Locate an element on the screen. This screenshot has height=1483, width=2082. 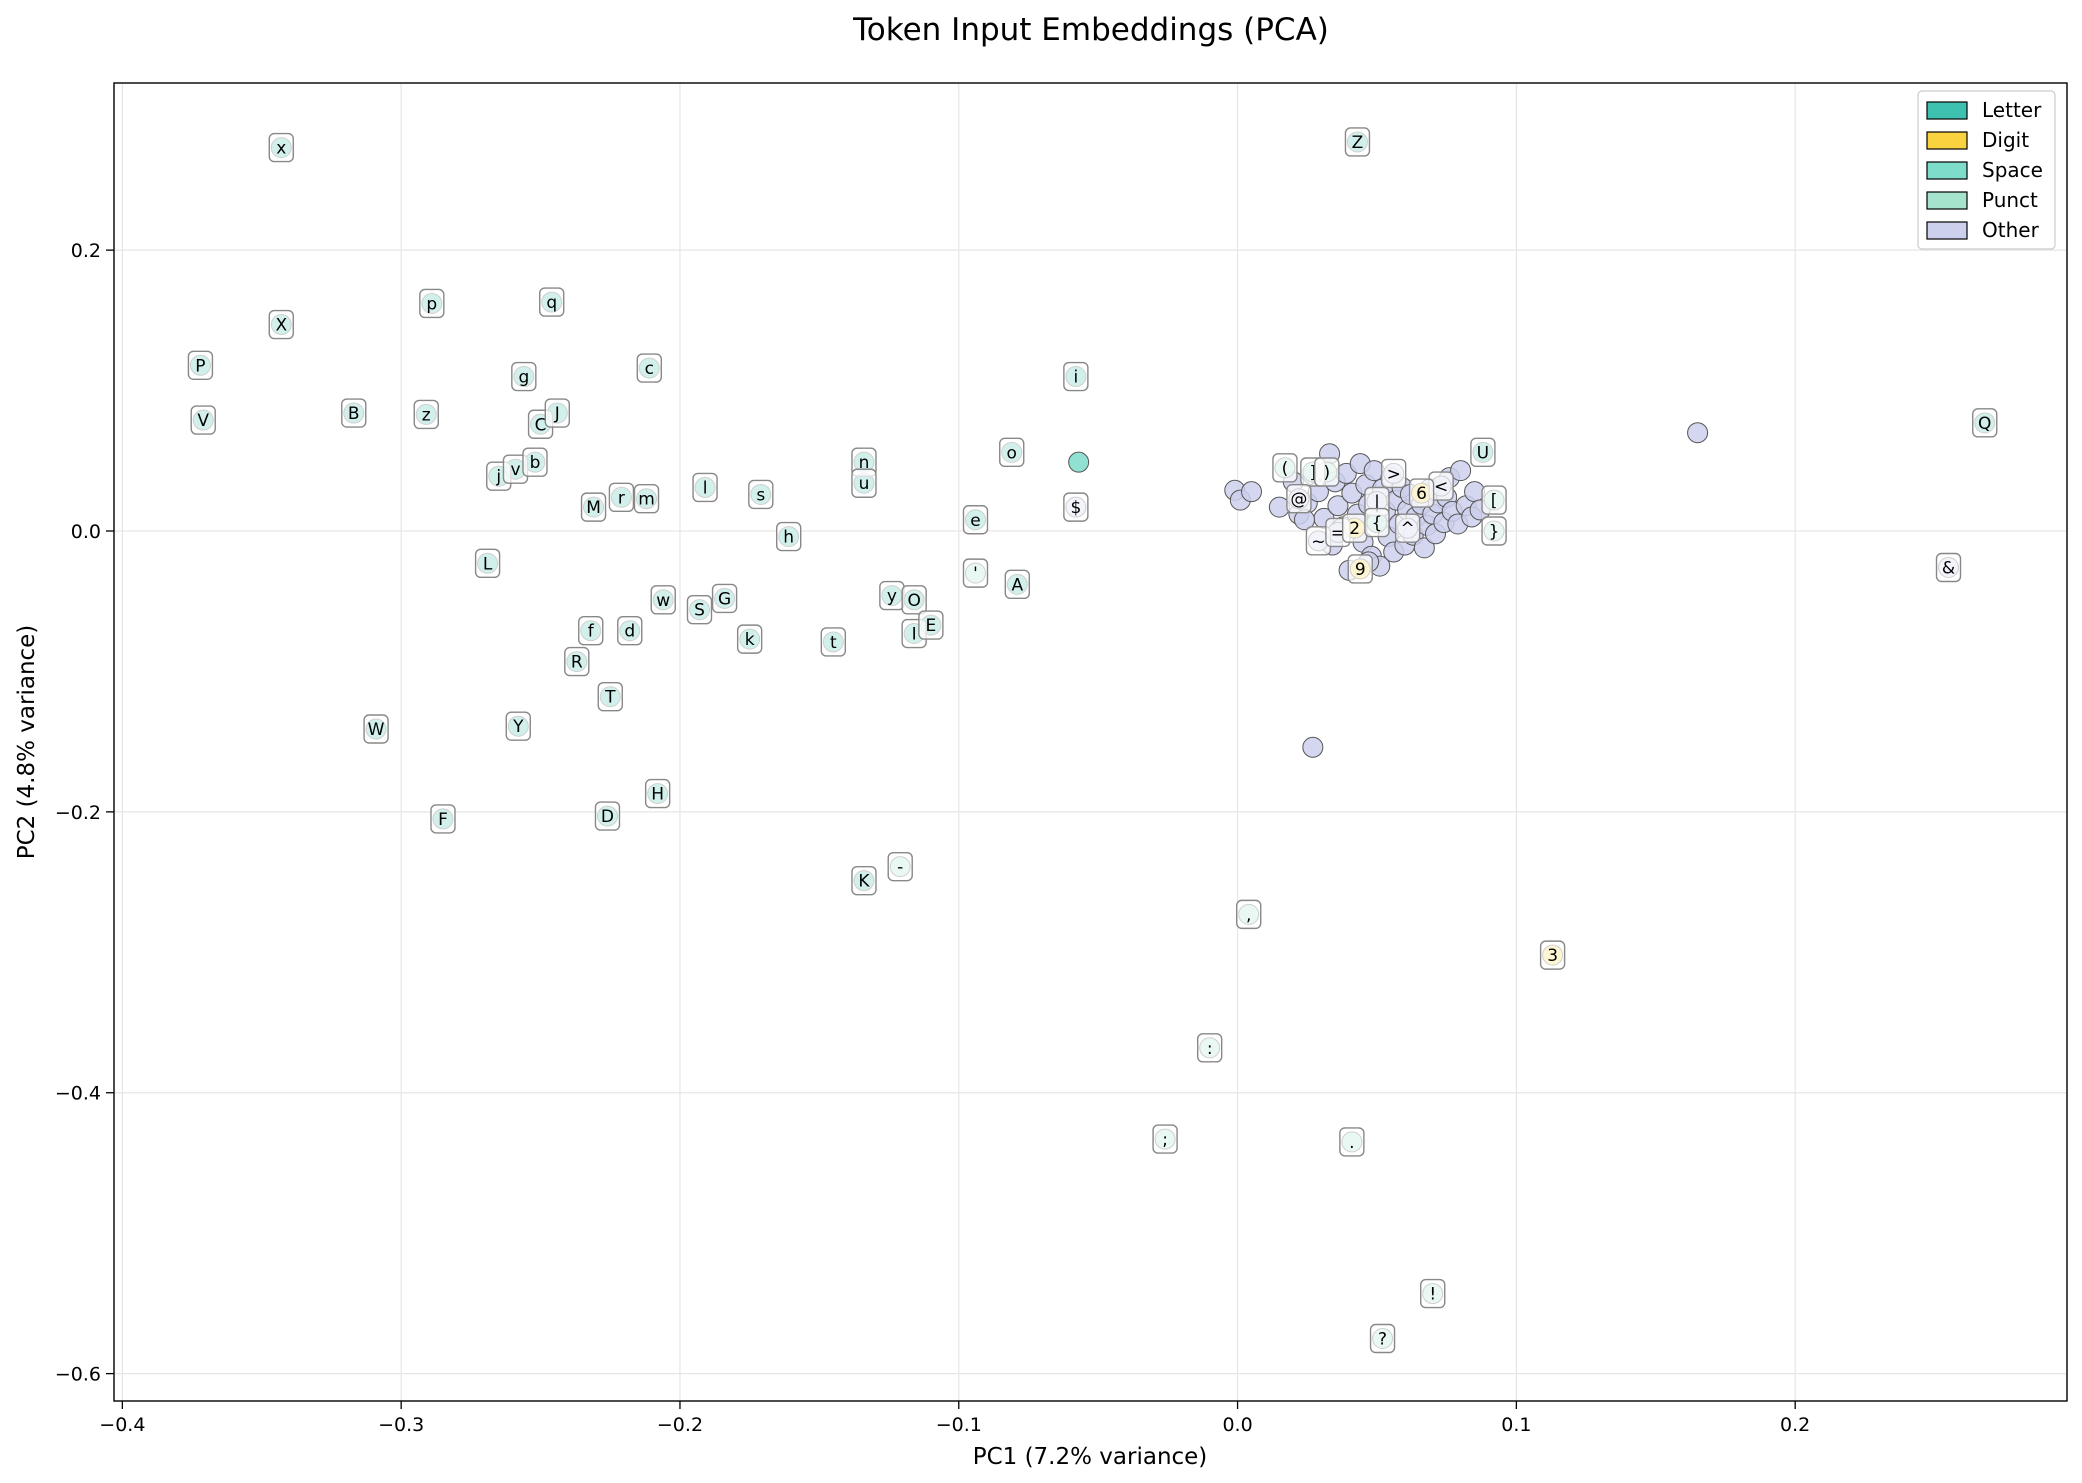
point-label: 9 is located at coordinates (1360, 570).